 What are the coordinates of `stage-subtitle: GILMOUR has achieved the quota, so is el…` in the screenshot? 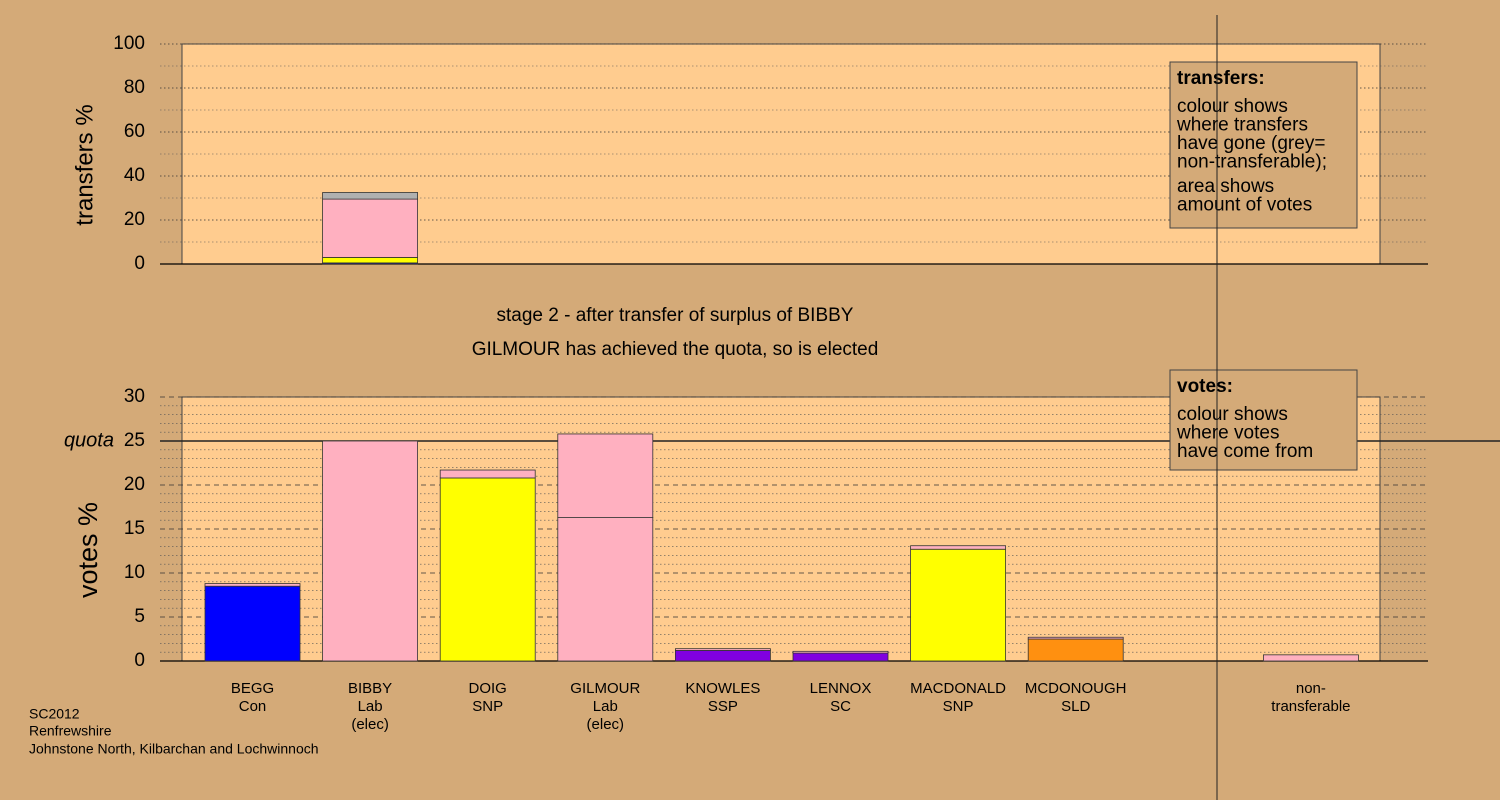 It's located at (675, 349).